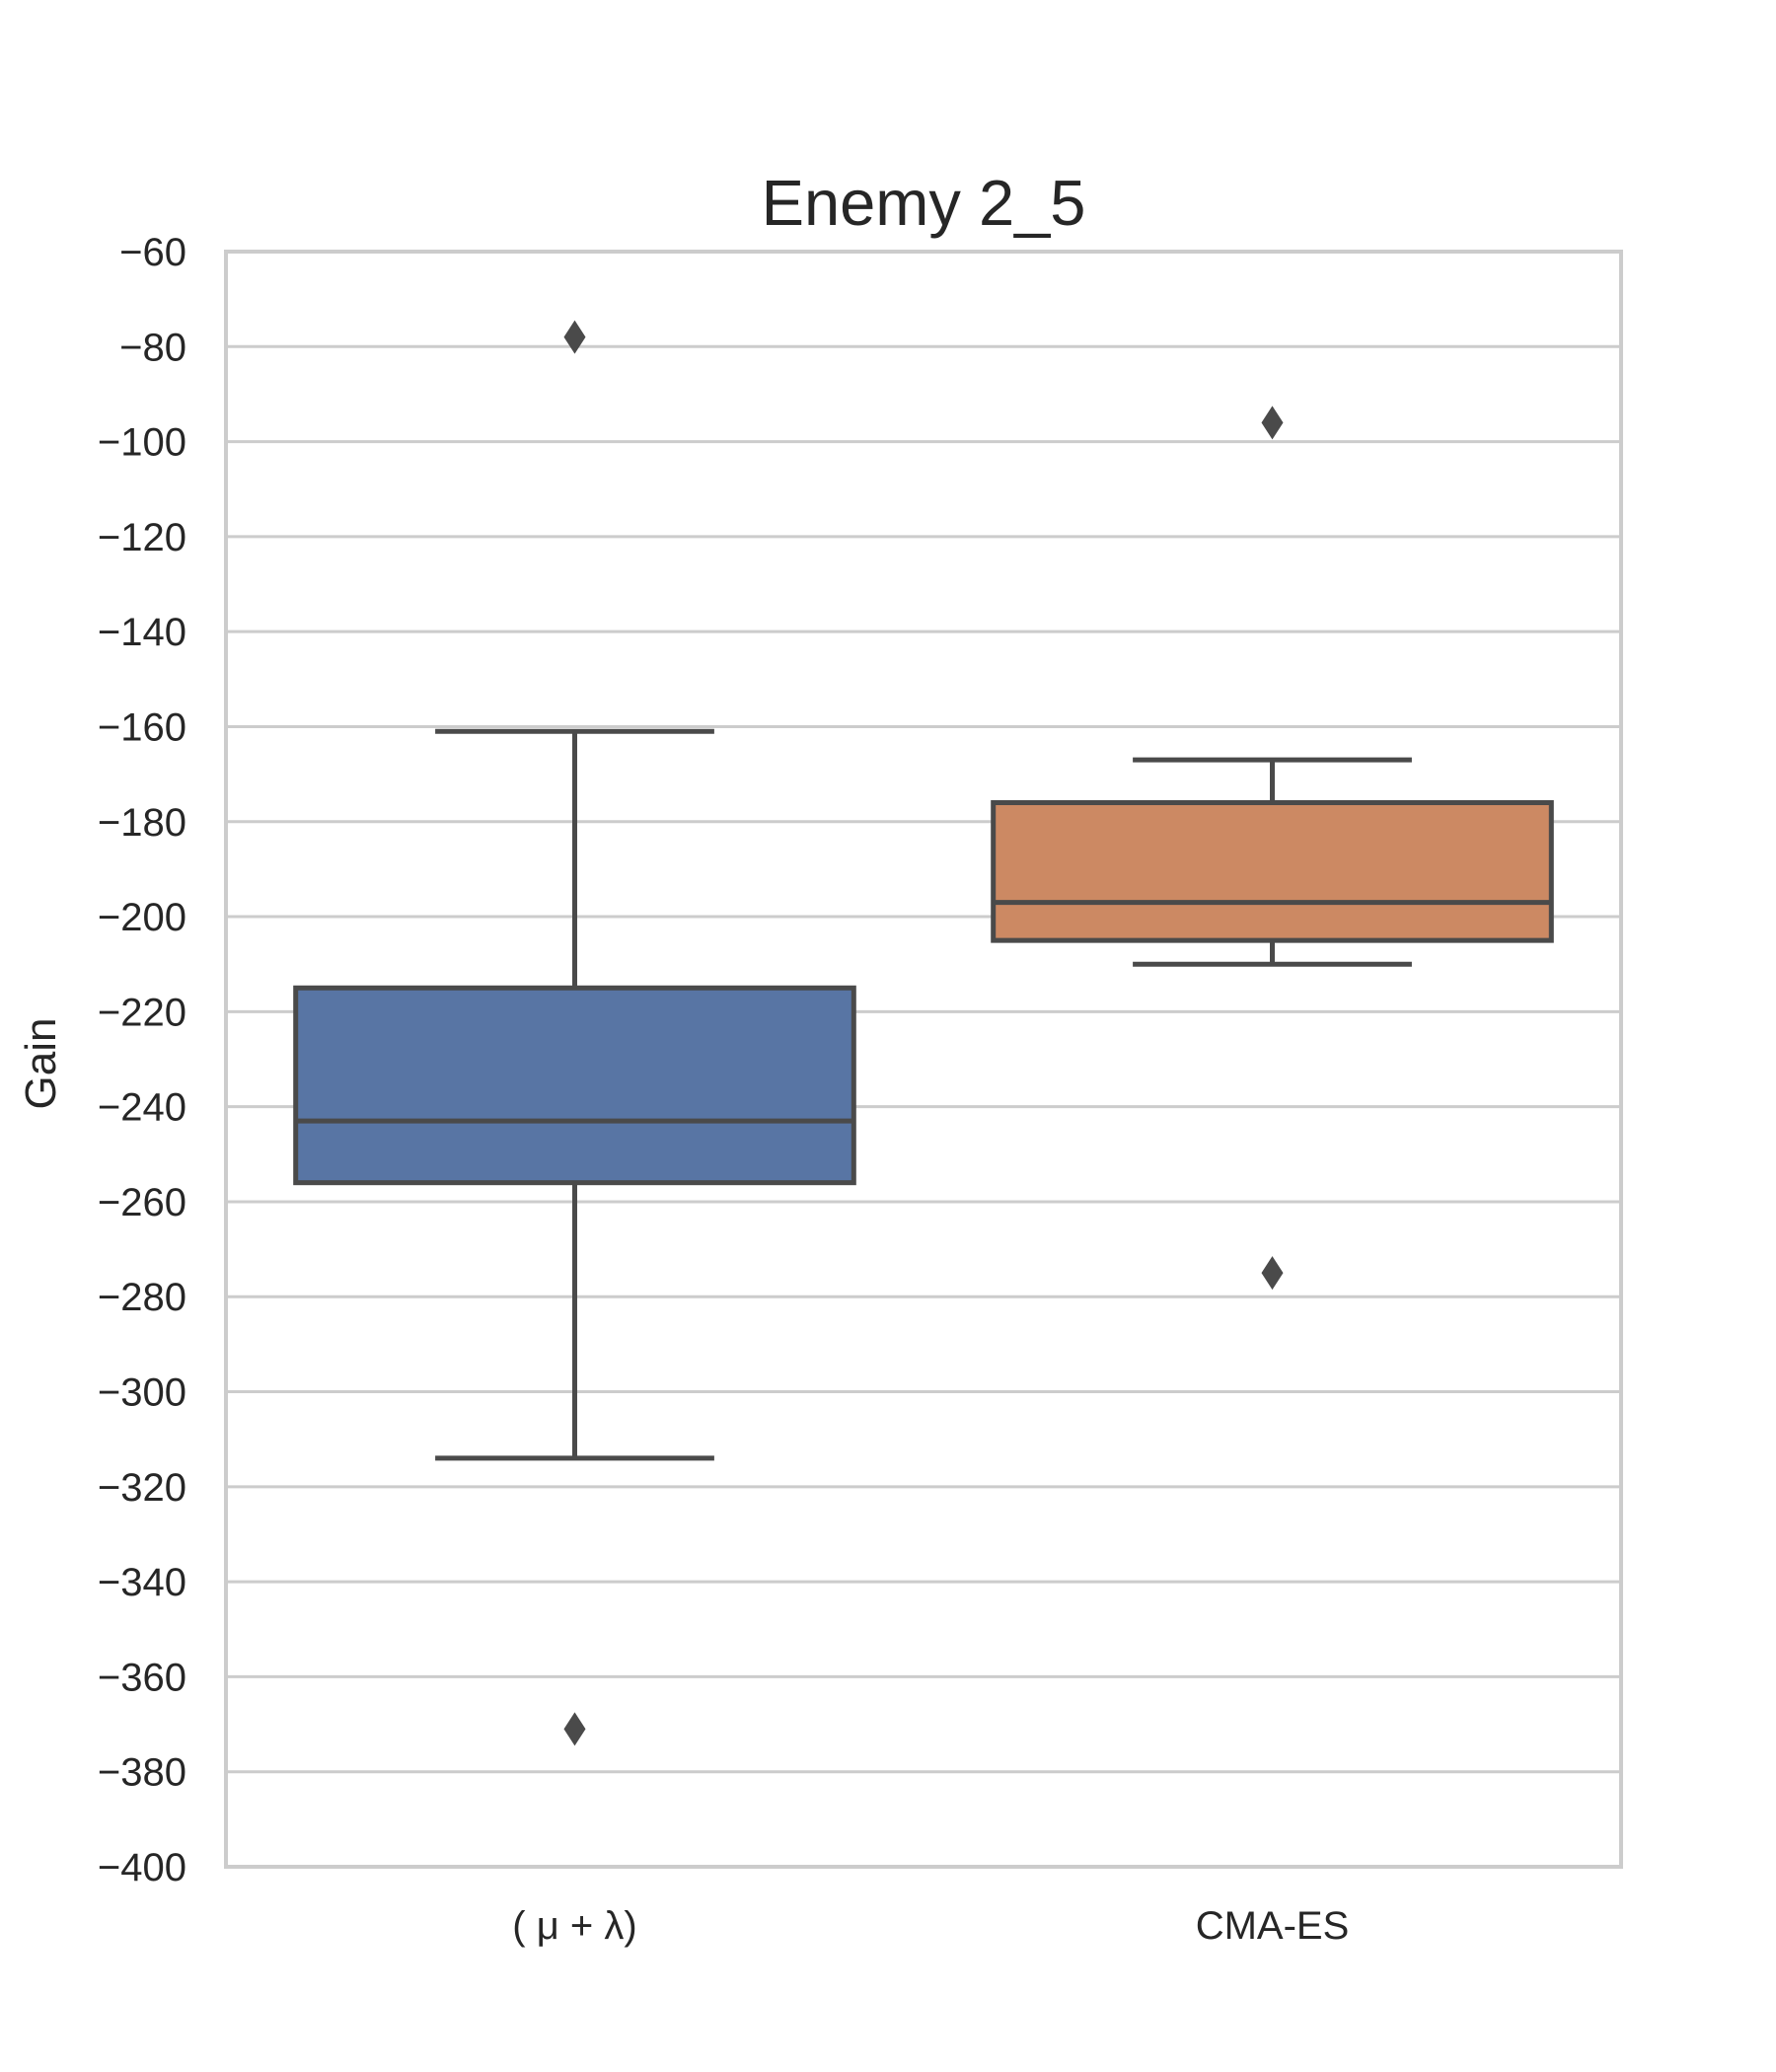  Describe the element at coordinates (142, 918) in the screenshot. I see `y-tick-label: −200` at that location.